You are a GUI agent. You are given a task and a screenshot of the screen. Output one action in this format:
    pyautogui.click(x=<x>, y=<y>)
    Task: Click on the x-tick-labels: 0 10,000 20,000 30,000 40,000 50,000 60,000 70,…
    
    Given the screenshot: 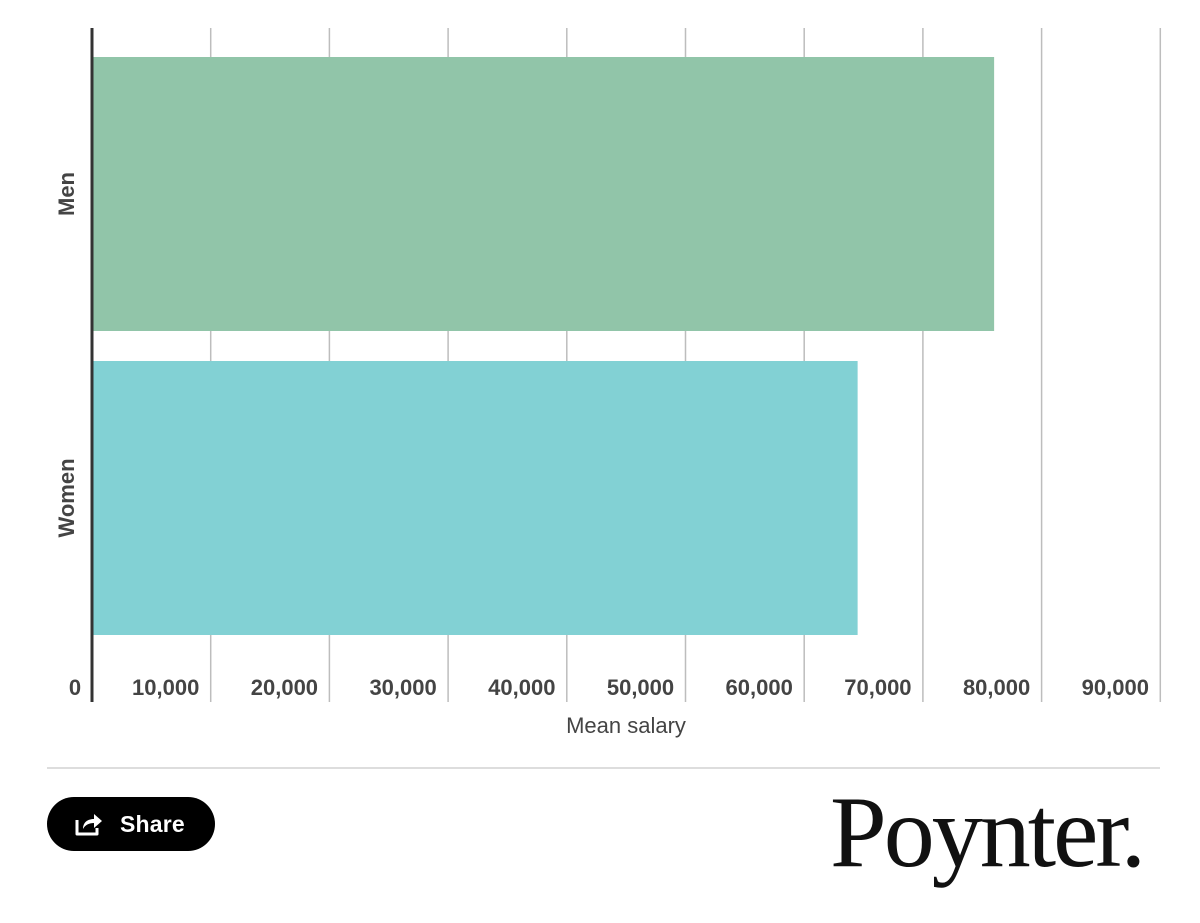 What is the action you would take?
    pyautogui.click(x=609, y=687)
    